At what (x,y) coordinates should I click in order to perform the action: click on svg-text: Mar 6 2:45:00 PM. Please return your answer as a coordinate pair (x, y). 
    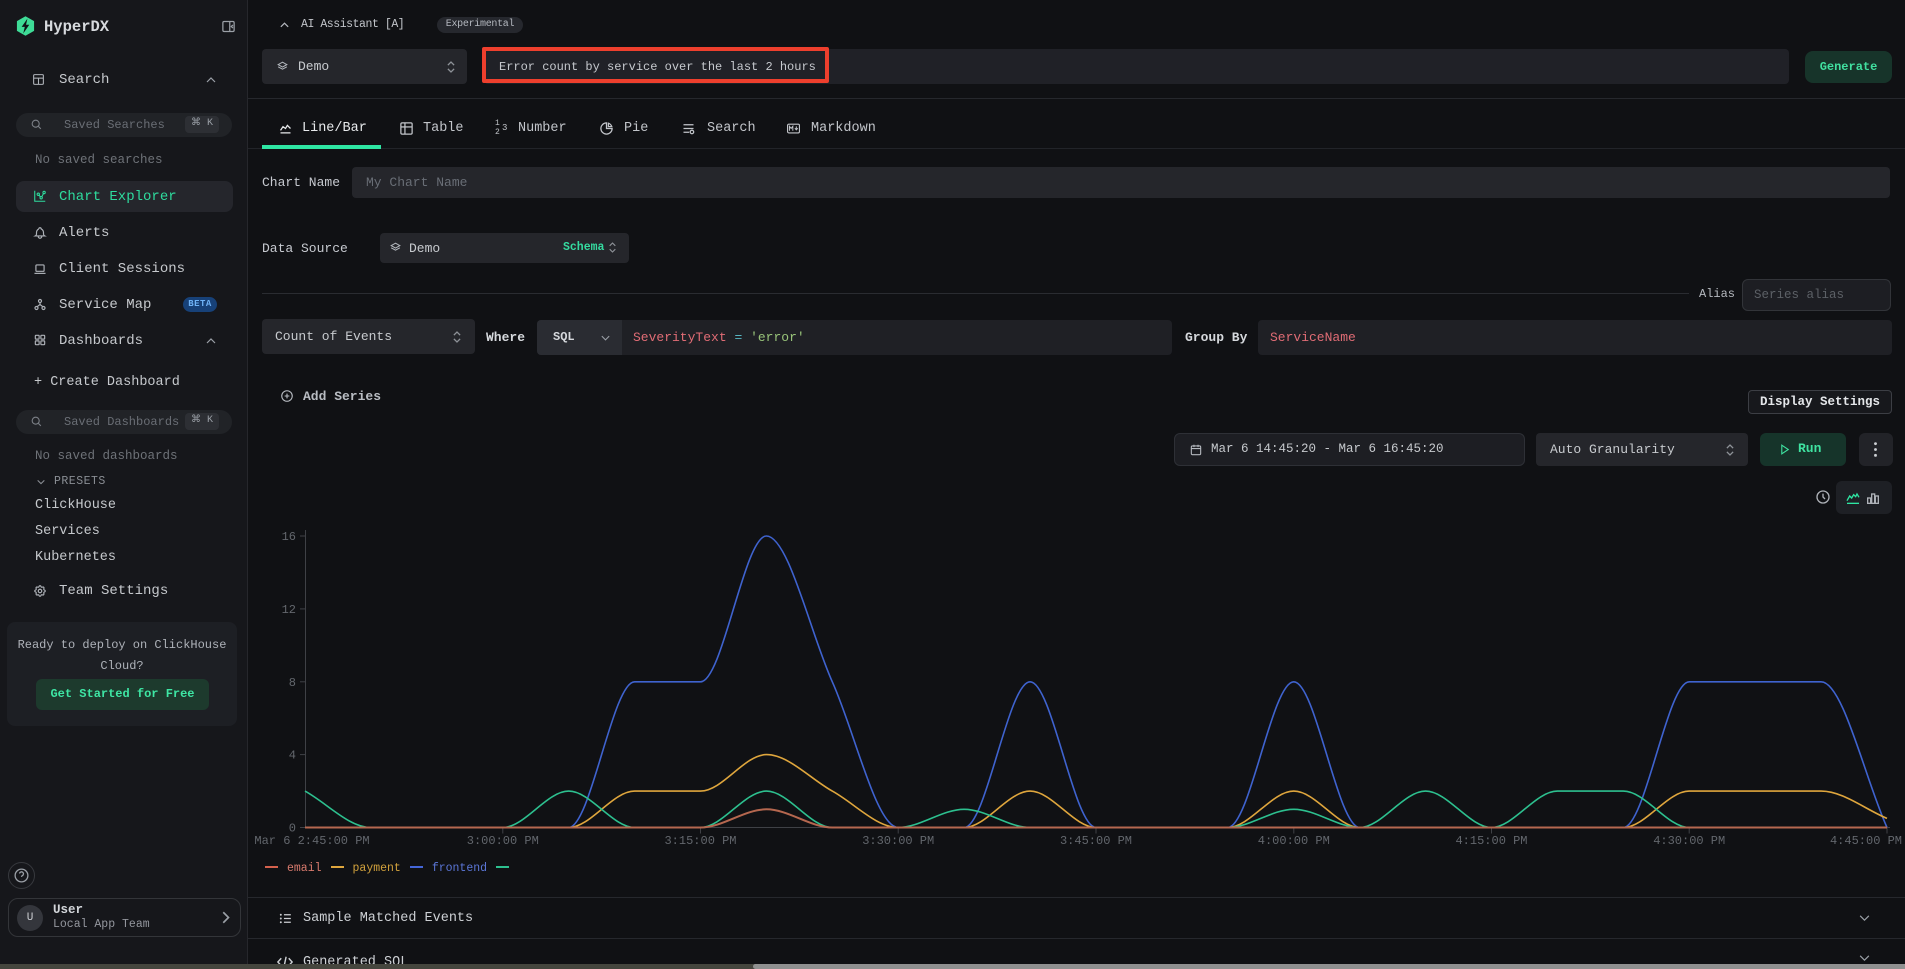
    Looking at the image, I should click on (311, 841).